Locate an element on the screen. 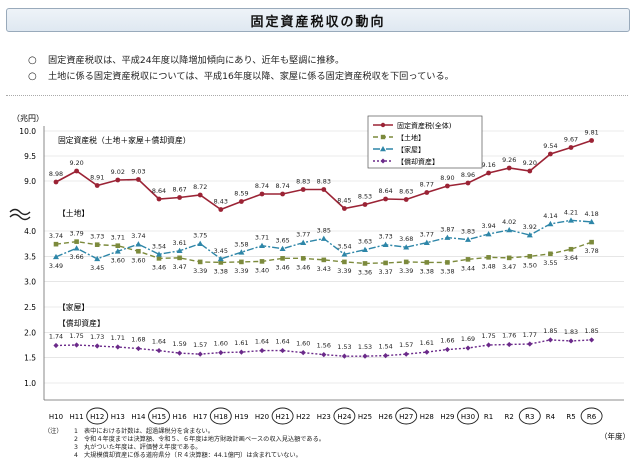 Image resolution: width=636 pixels, height=471 pixels. data-label-building: 3.61 is located at coordinates (179, 243).